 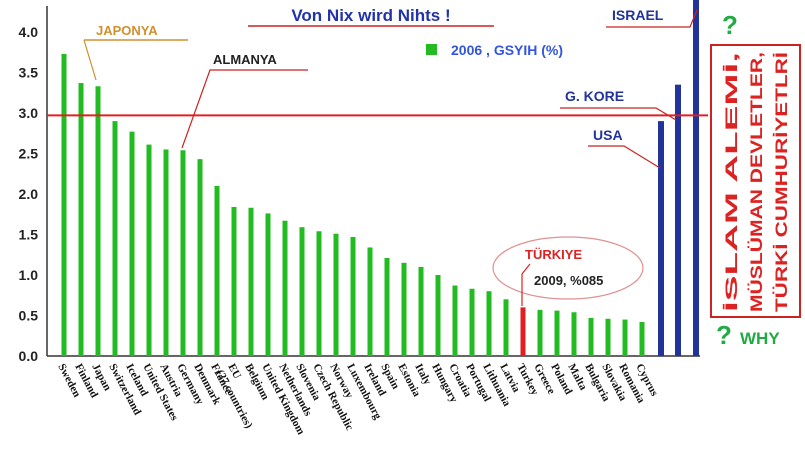 What do you see at coordinates (251, 281) in the screenshot?
I see `bar-belgium` at bounding box center [251, 281].